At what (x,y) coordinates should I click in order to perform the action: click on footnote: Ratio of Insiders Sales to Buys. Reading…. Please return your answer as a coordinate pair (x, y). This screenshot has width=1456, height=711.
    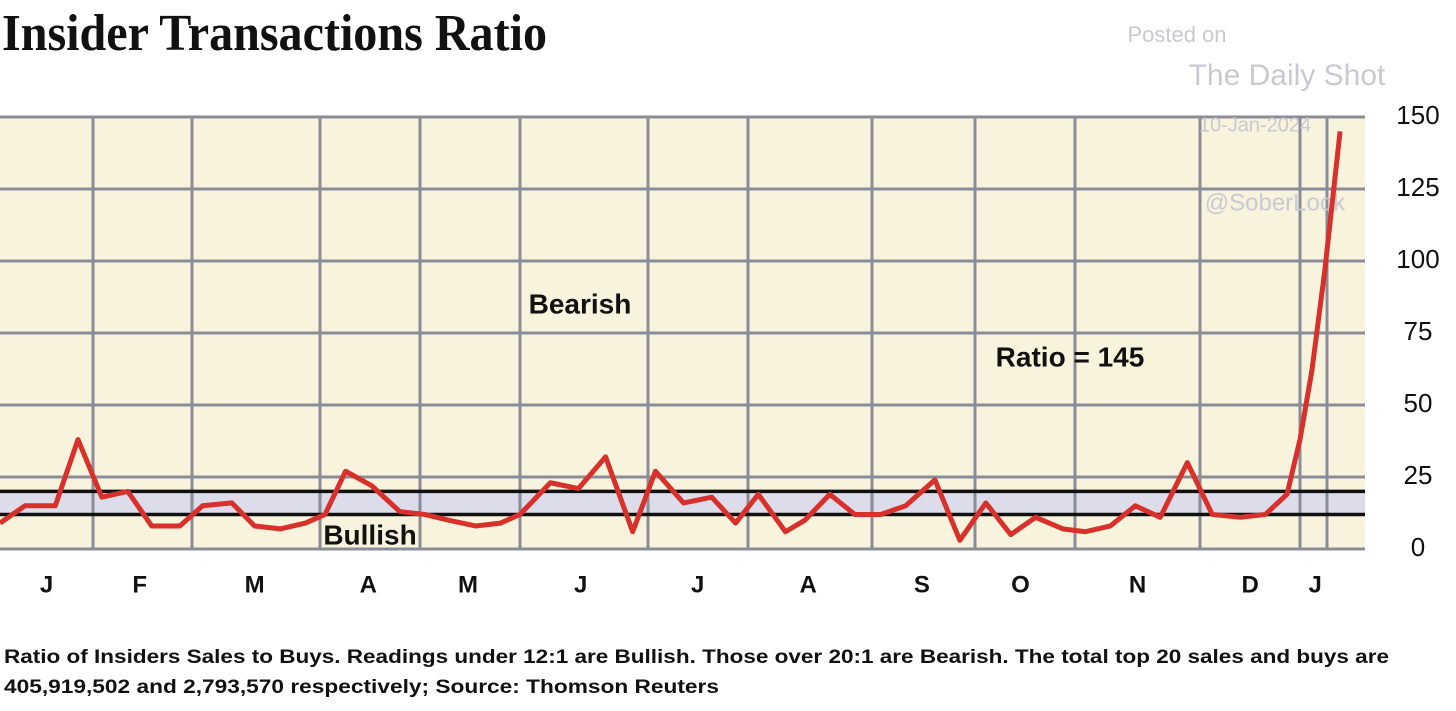
    Looking at the image, I should click on (696, 657).